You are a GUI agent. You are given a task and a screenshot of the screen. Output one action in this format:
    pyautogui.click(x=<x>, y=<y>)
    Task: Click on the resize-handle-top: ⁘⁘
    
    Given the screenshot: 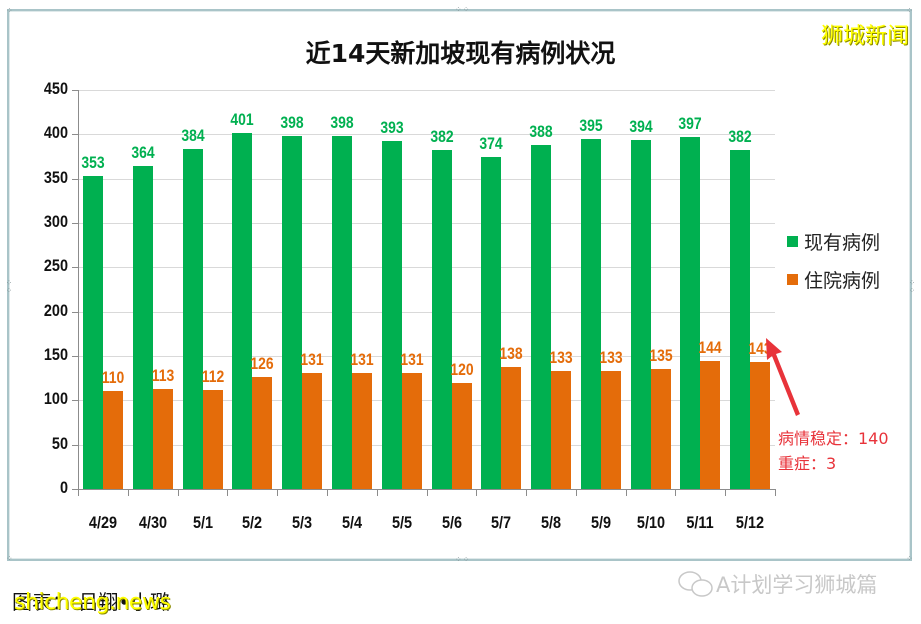 What is the action you would take?
    pyautogui.click(x=463, y=9)
    